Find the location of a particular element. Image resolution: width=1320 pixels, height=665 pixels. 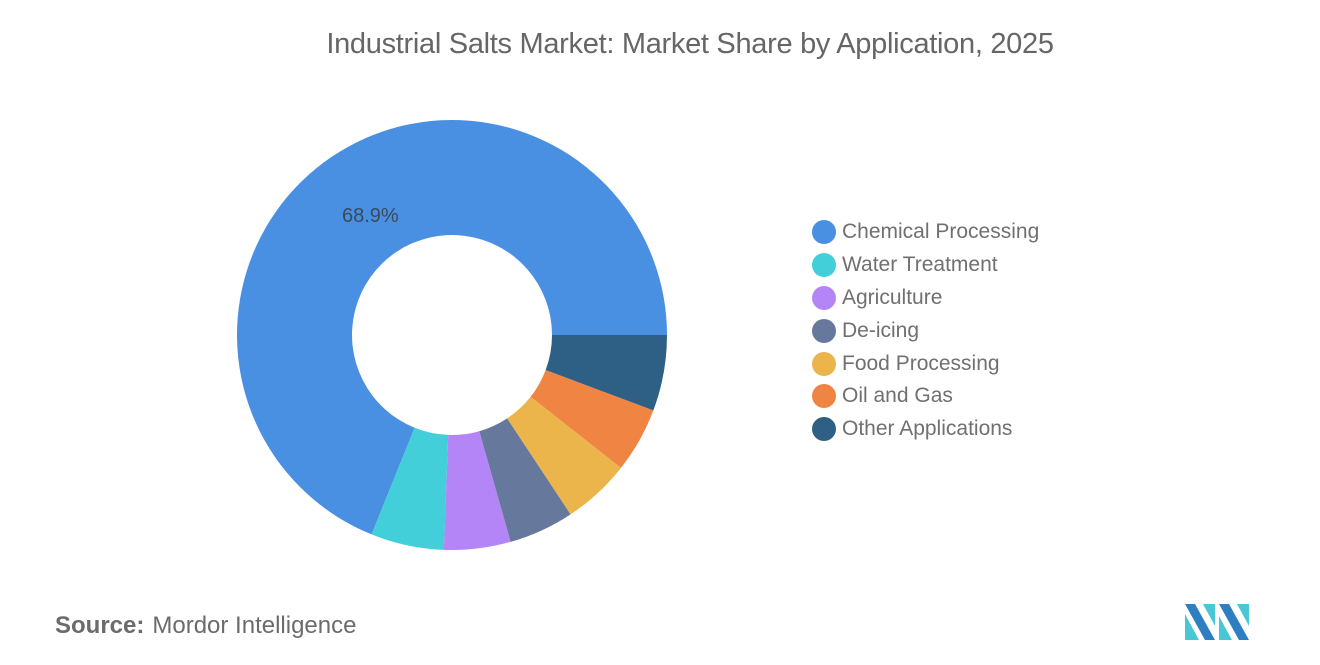

source-label: Source: is located at coordinates (100, 625).